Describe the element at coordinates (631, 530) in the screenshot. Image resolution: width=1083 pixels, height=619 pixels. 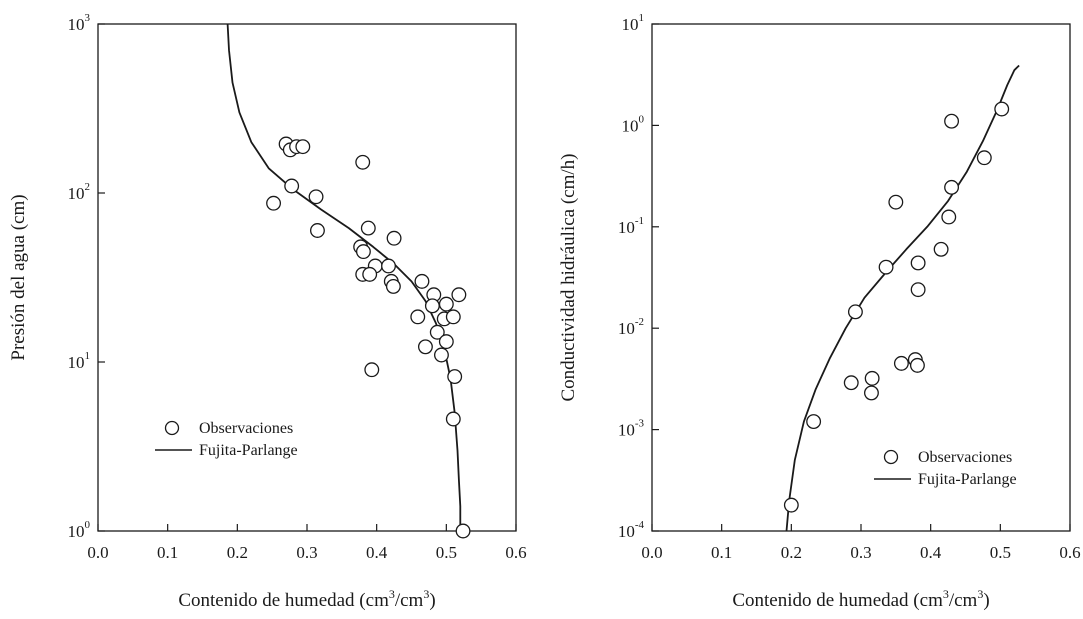
I see `y-tick-label: 10⁻⁴` at that location.